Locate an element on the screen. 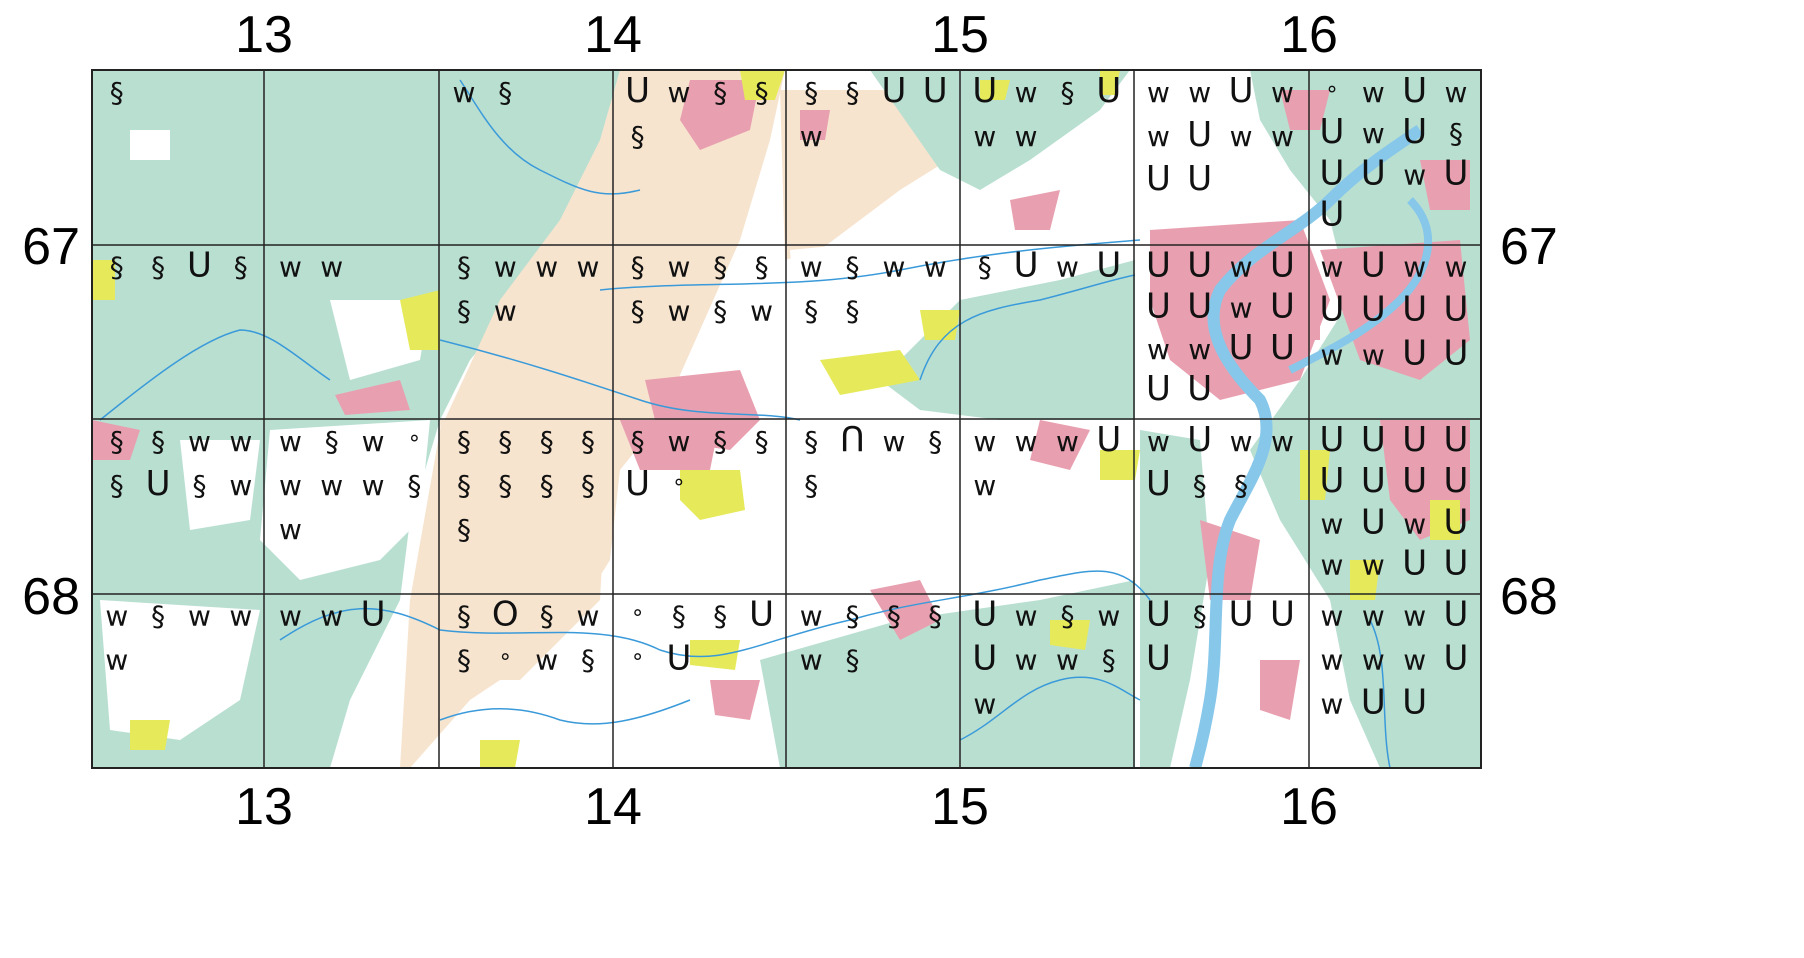  grid-col-label-top: 16 is located at coordinates (1309, 35).